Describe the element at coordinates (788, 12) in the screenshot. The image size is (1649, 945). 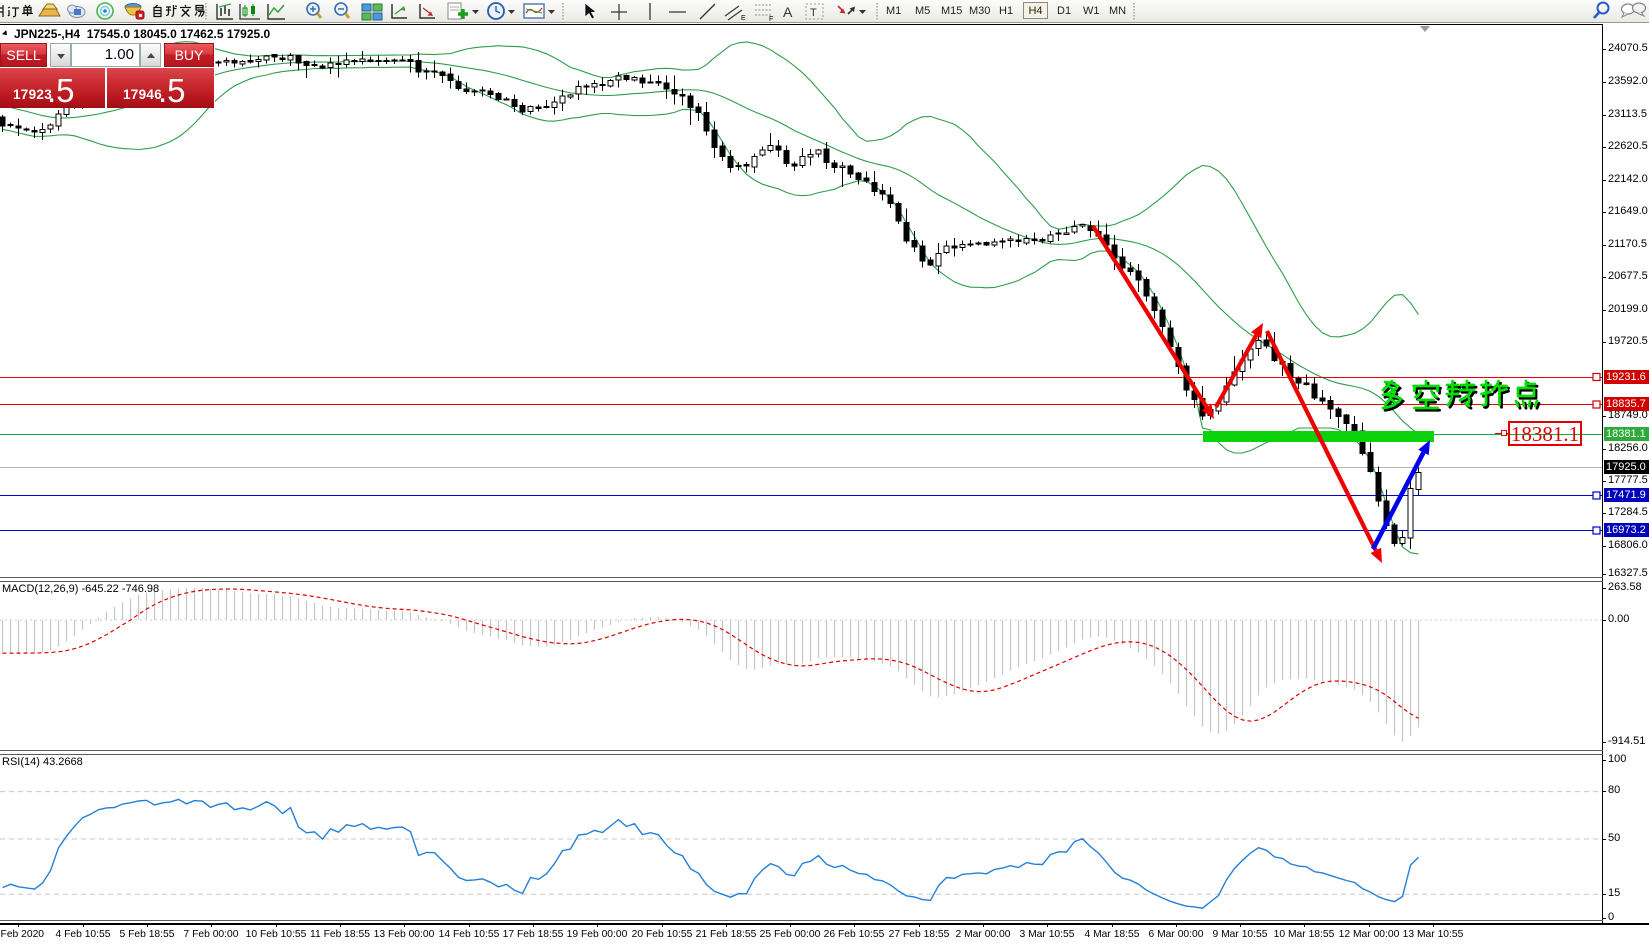
I see `svg-text: A` at that location.